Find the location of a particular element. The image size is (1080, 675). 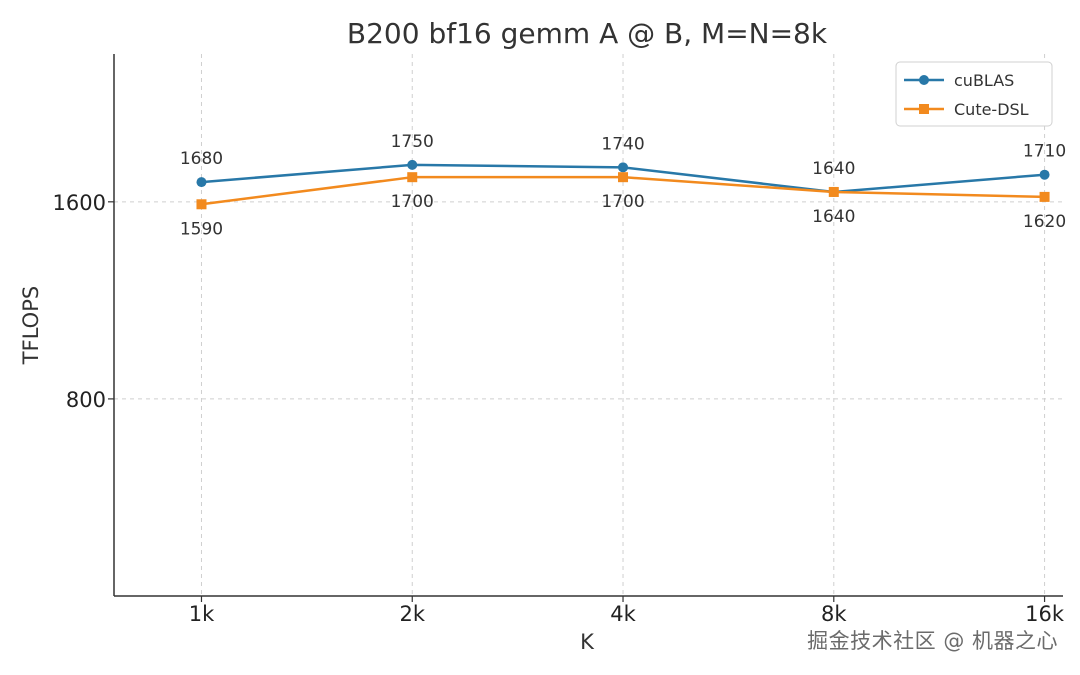

y-axis-label: TFLOPS is located at coordinates (31, 325).